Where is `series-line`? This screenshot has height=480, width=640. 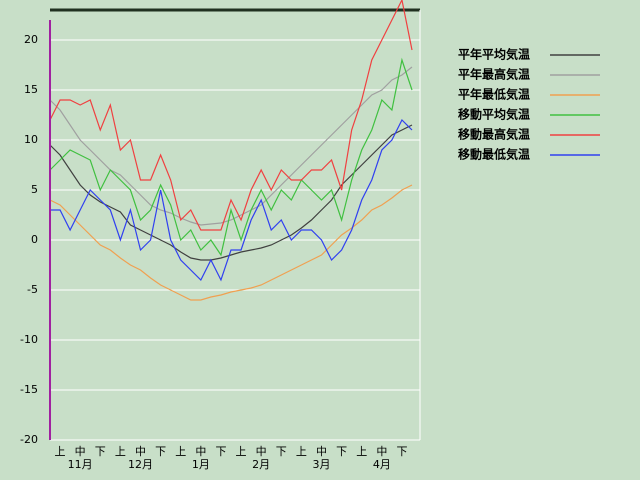
series-line is located at coordinates (231, 242).